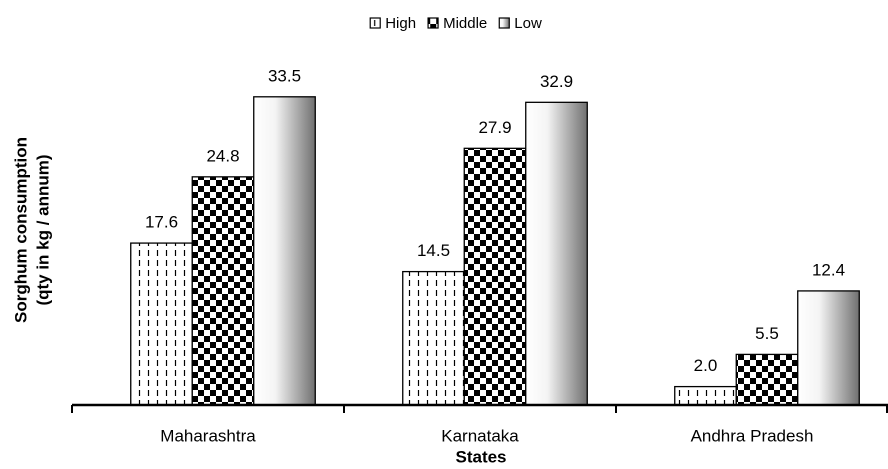 Image resolution: width=888 pixels, height=469 pixels. What do you see at coordinates (828, 269) in the screenshot?
I see `value-label: 12.4` at bounding box center [828, 269].